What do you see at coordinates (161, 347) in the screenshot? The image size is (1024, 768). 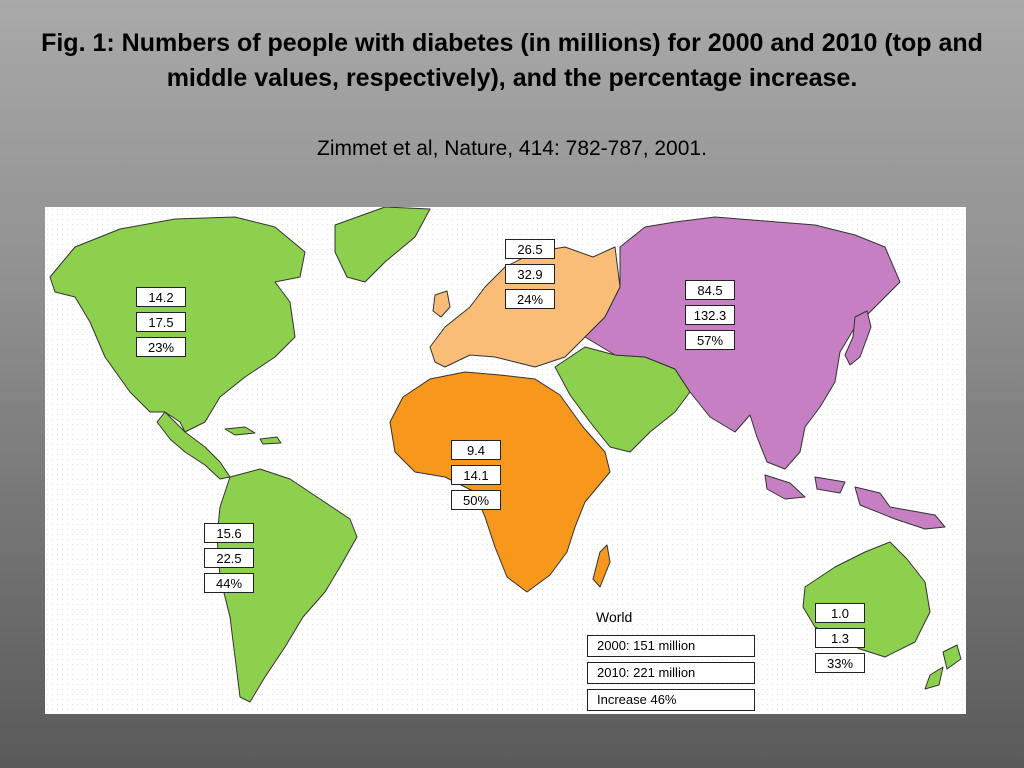 I see `north-america-increase: 23%` at bounding box center [161, 347].